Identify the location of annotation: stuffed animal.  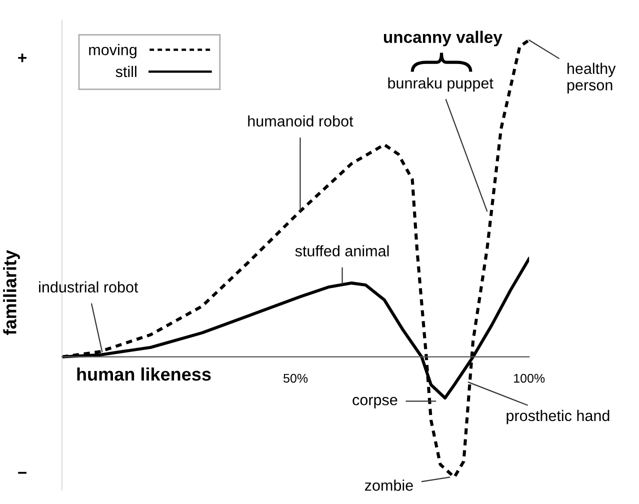
(342, 250).